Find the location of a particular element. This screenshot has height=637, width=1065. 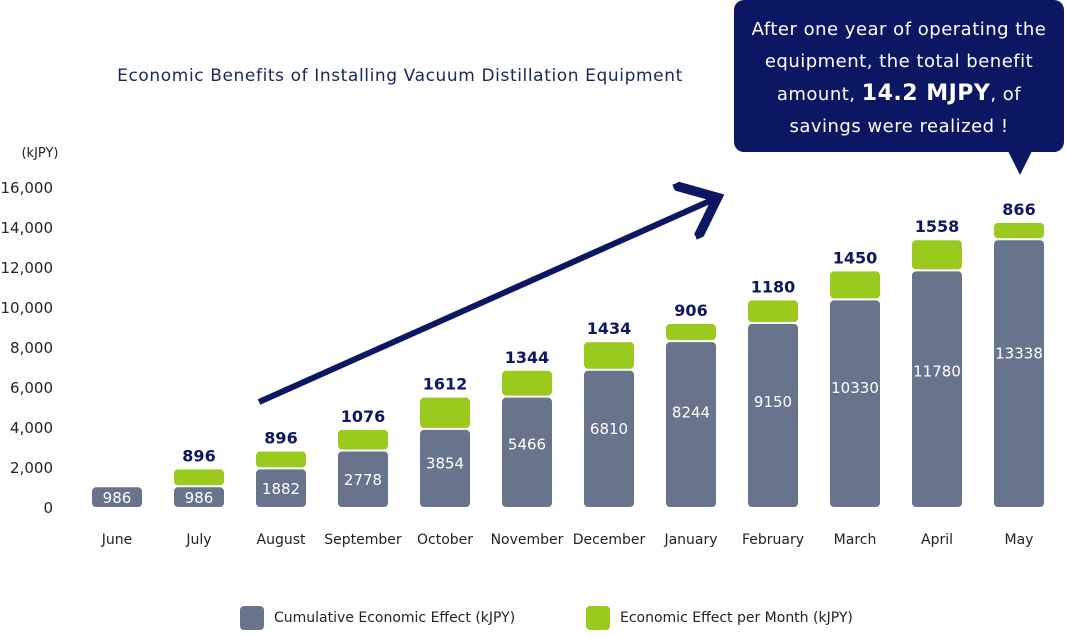

legend-label-monthly: Economic Effect per Month (kJPY) is located at coordinates (736, 618).